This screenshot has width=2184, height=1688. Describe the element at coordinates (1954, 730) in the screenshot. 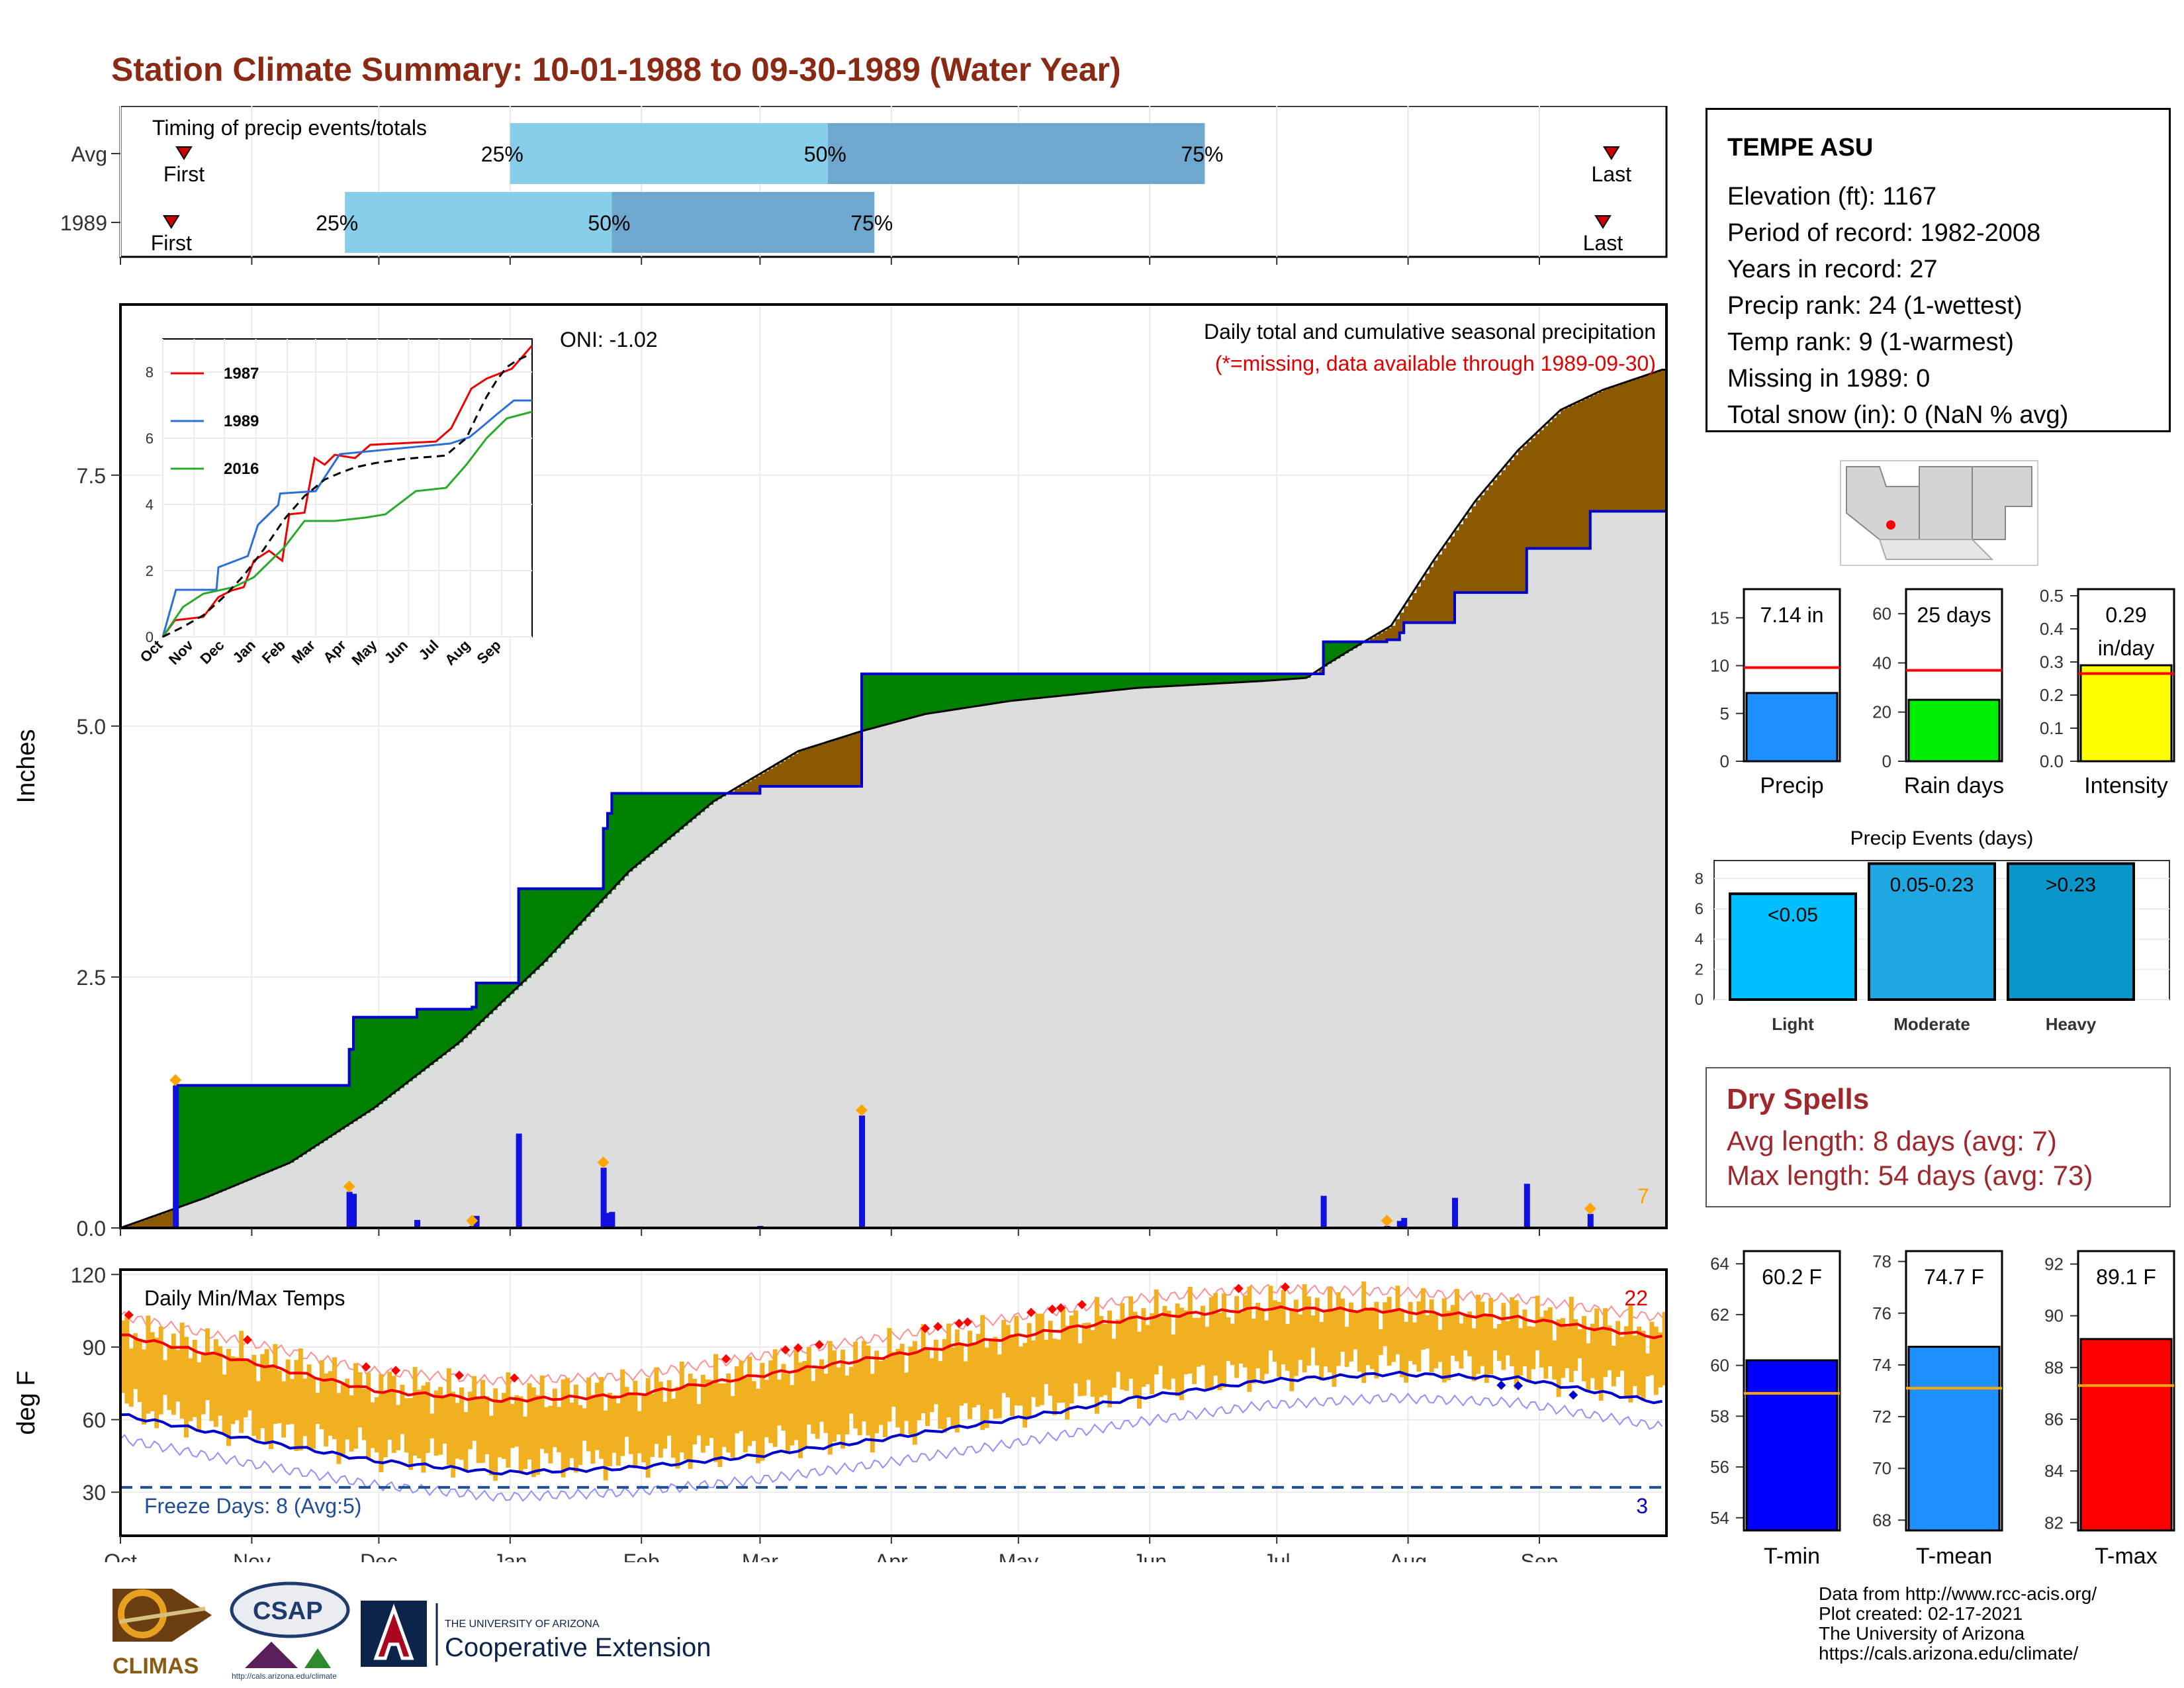

I see `mini-bar-value` at that location.